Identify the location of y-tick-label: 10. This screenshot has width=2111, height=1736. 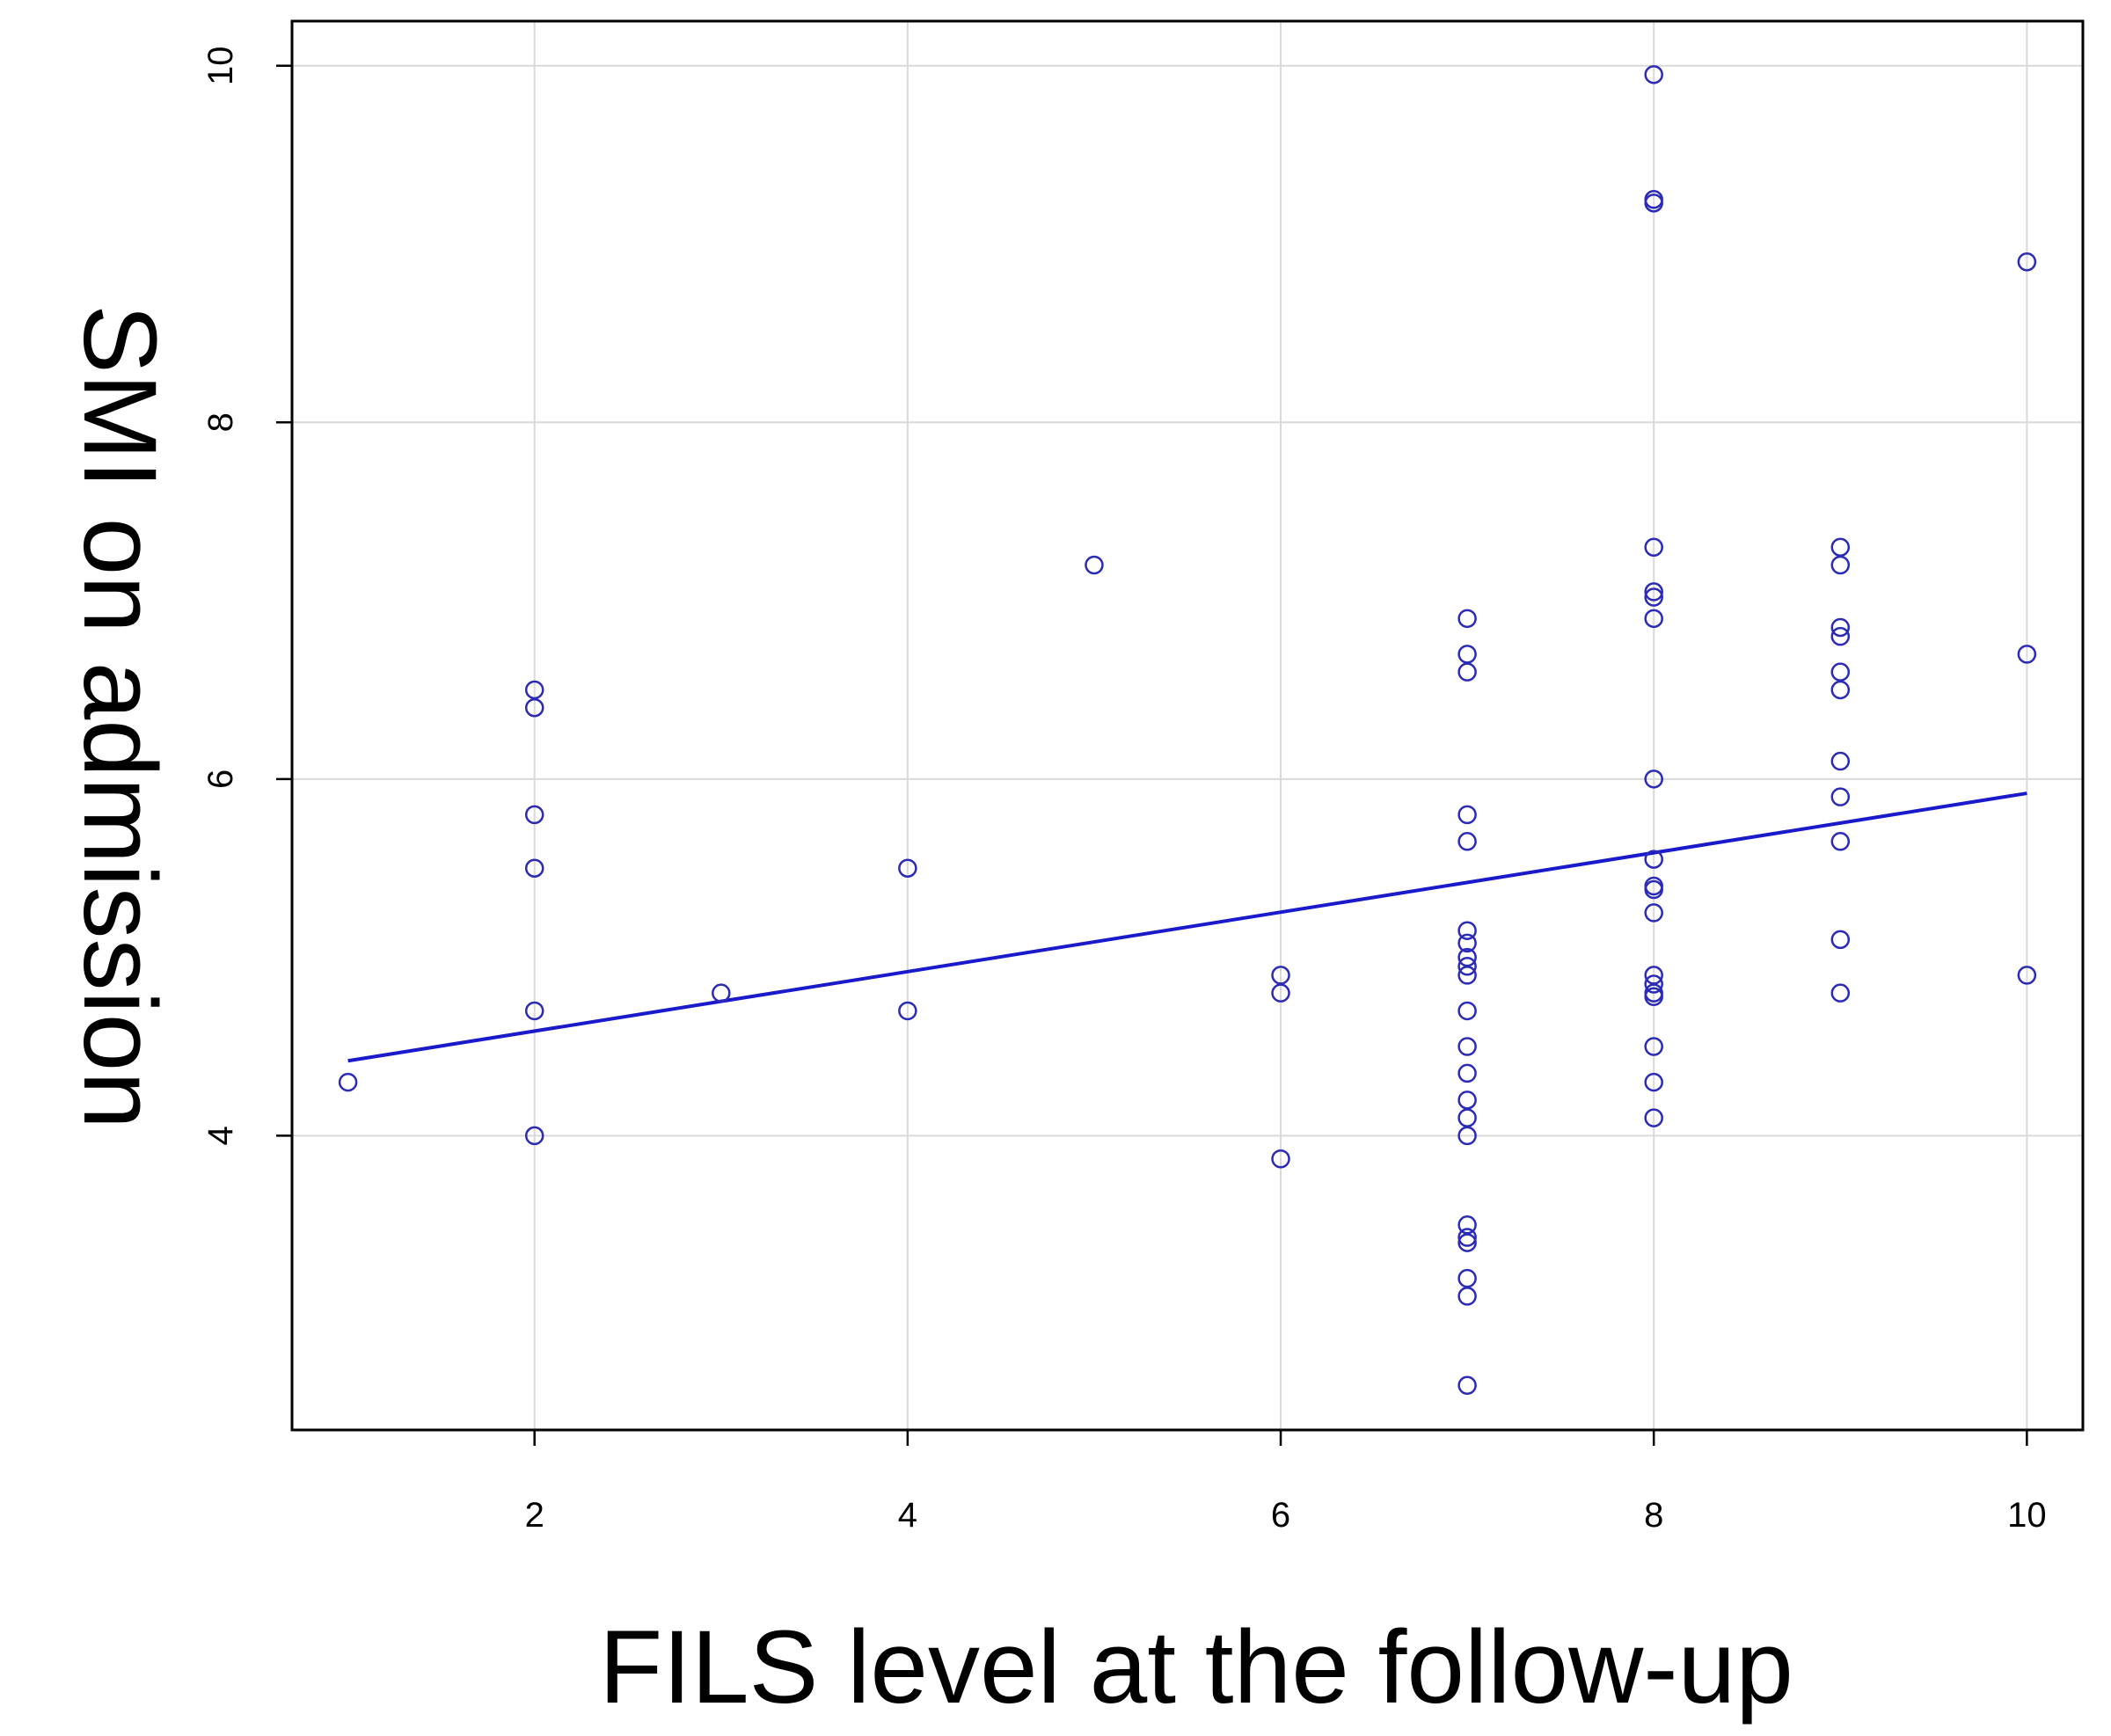
(221, 66).